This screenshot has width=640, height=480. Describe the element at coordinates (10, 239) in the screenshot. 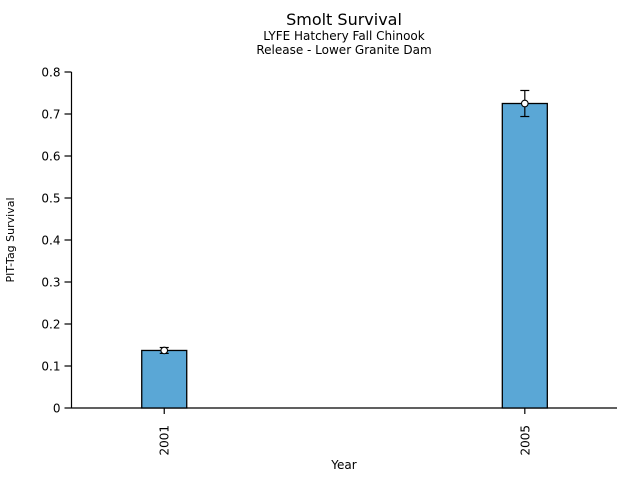

I see `y-axis-label: PIT-Tag Survival` at that location.